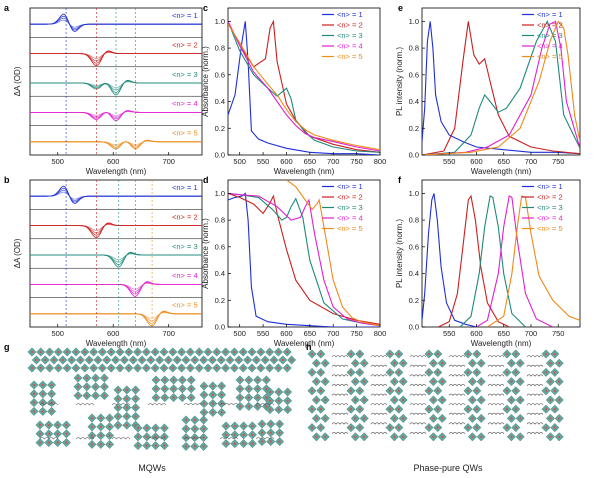 The height and width of the screenshot is (478, 596). What do you see at coordinates (220, 21) in the screenshot?
I see `y-tick-label: 1.0` at bounding box center [220, 21].